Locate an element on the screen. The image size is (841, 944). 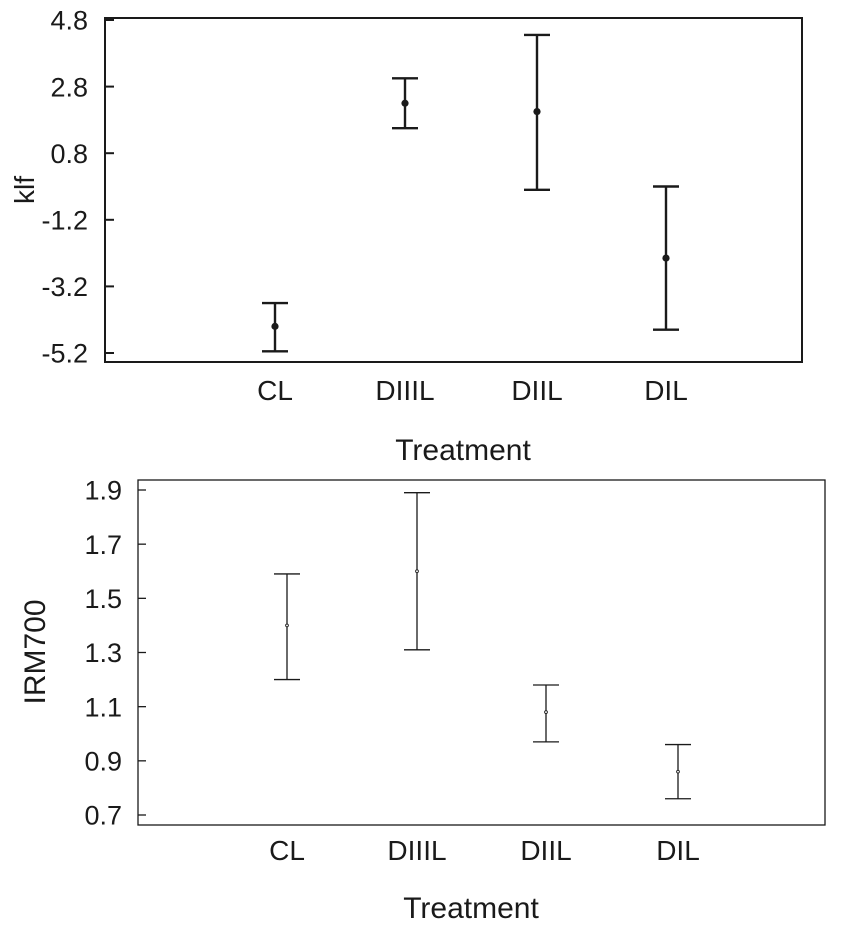
irm700-x-tick-label: DIIIL is located at coordinates (416, 850).